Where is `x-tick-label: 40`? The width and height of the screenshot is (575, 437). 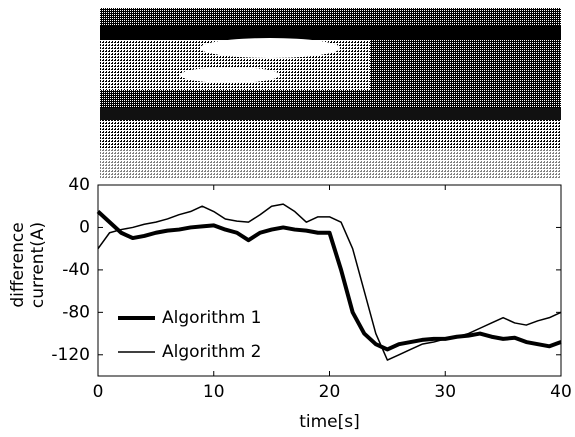 x-tick-label: 40 is located at coordinates (561, 392).